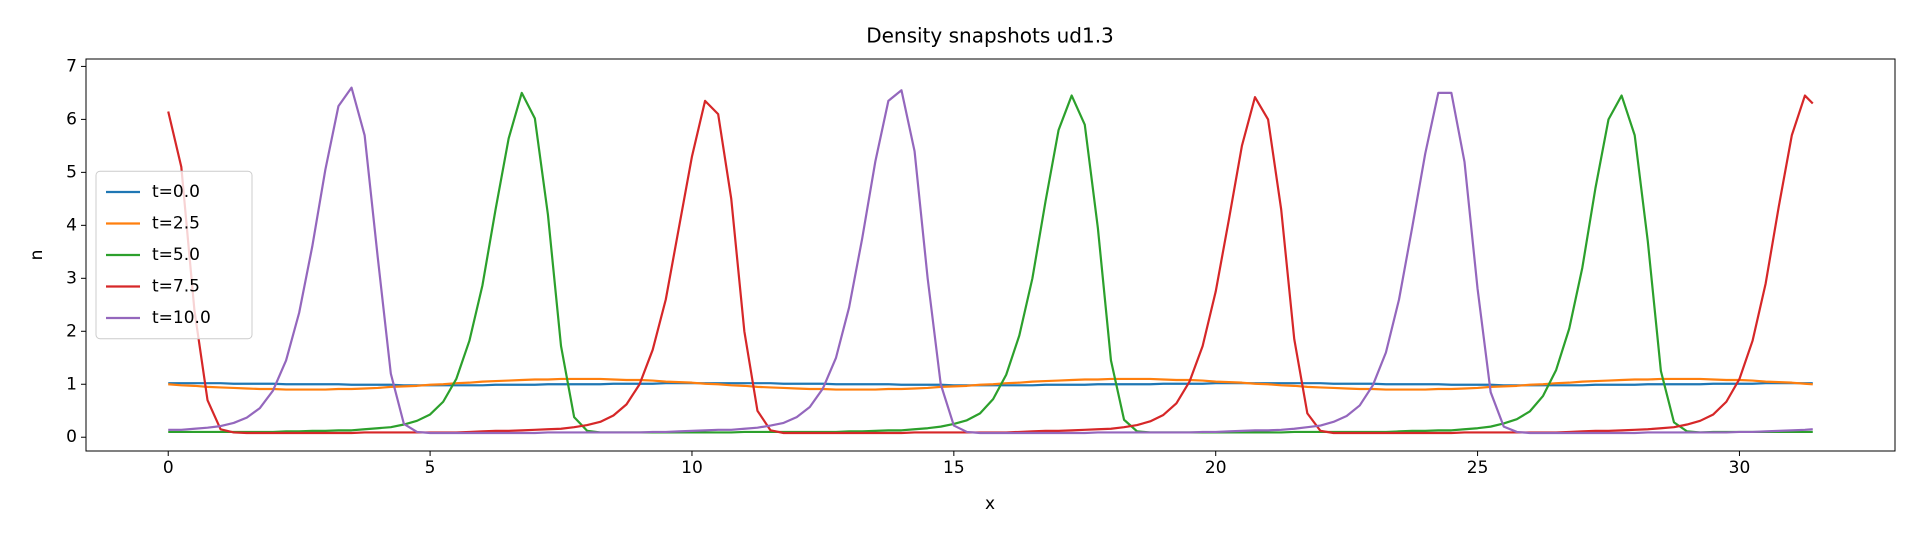 Image resolution: width=1920 pixels, height=544 pixels. Describe the element at coordinates (181, 318) in the screenshot. I see `legend-label: t=10.0` at that location.